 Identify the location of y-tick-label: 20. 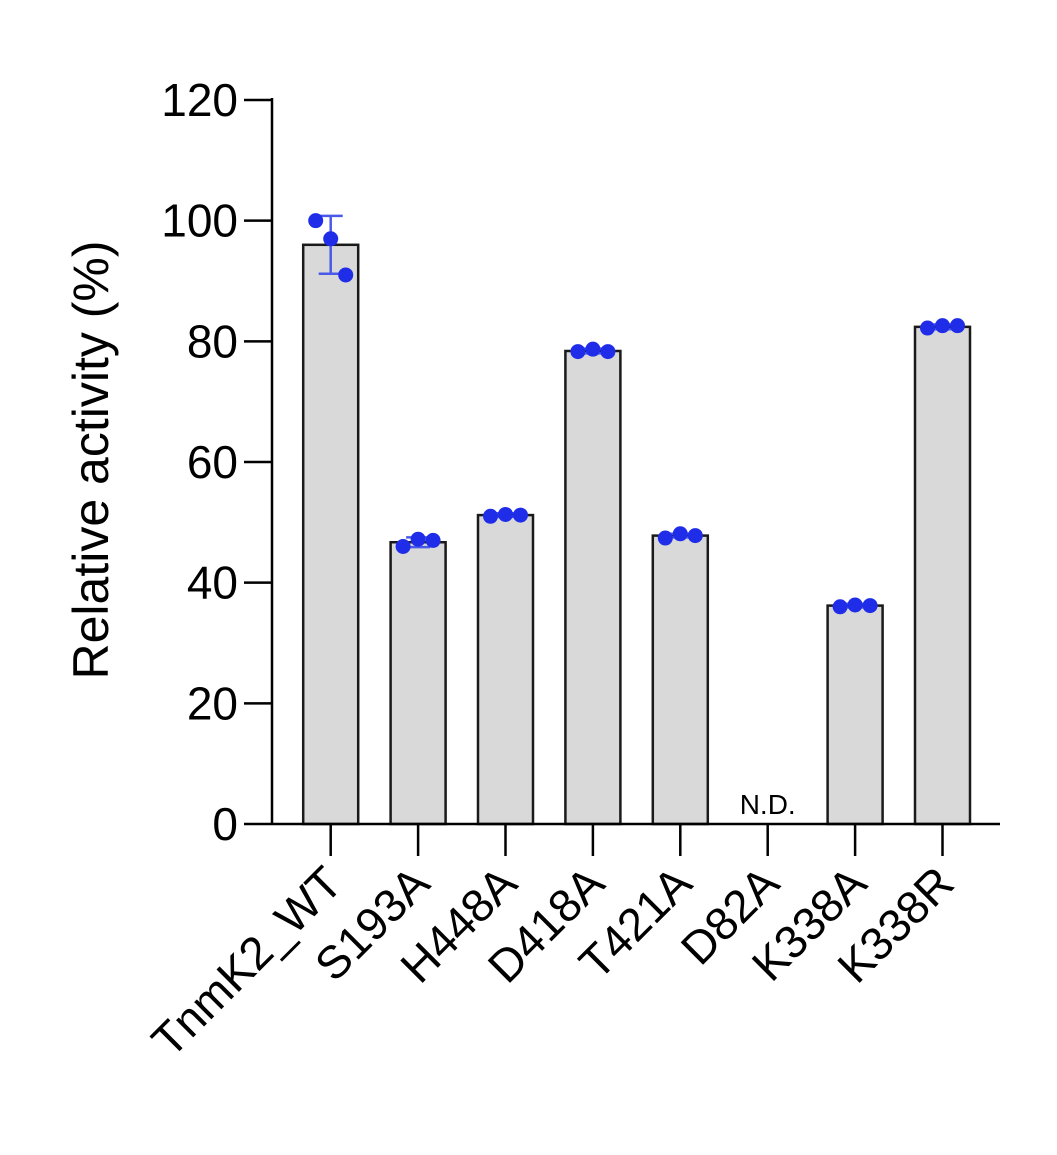
(212, 703).